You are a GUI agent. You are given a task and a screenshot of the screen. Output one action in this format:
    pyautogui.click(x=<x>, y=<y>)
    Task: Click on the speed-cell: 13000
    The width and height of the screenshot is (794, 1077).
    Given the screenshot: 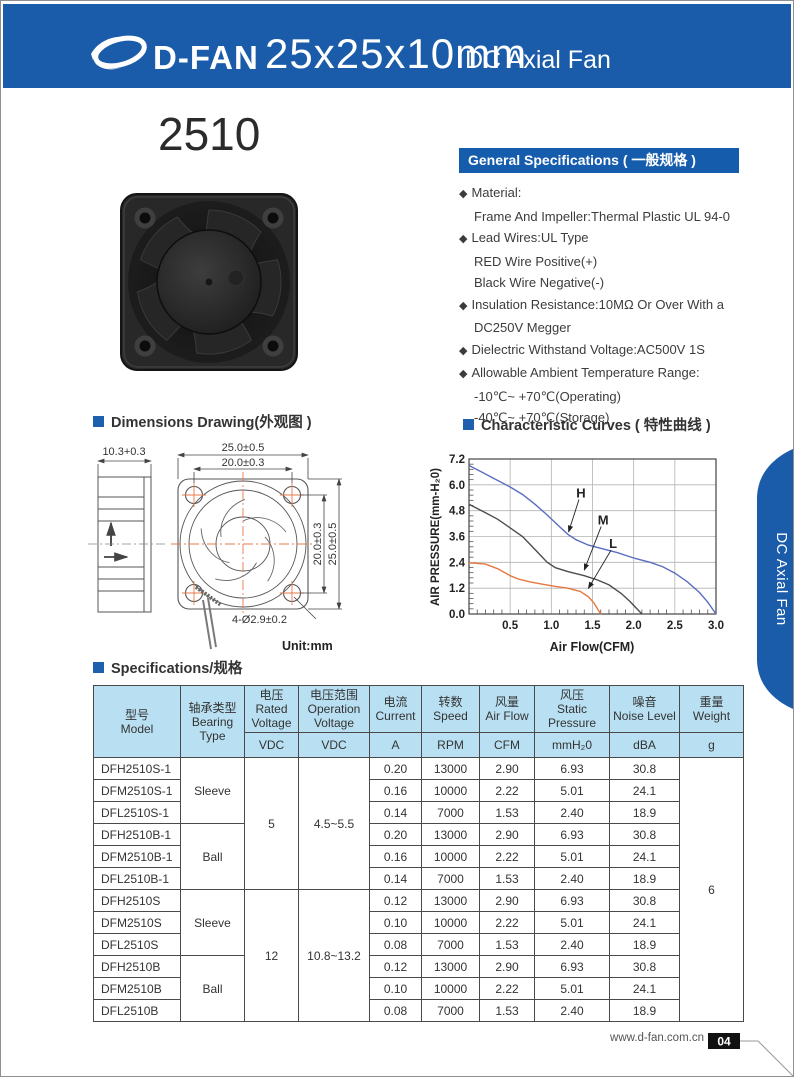 What is the action you would take?
    pyautogui.click(x=450, y=834)
    